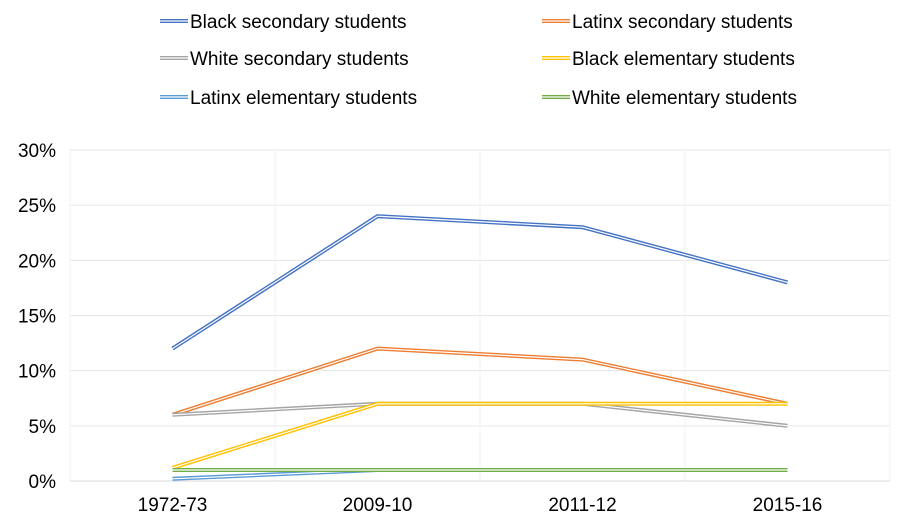 The width and height of the screenshot is (917, 520). I want to click on legend-item: Latinx secondary students, so click(667, 22).